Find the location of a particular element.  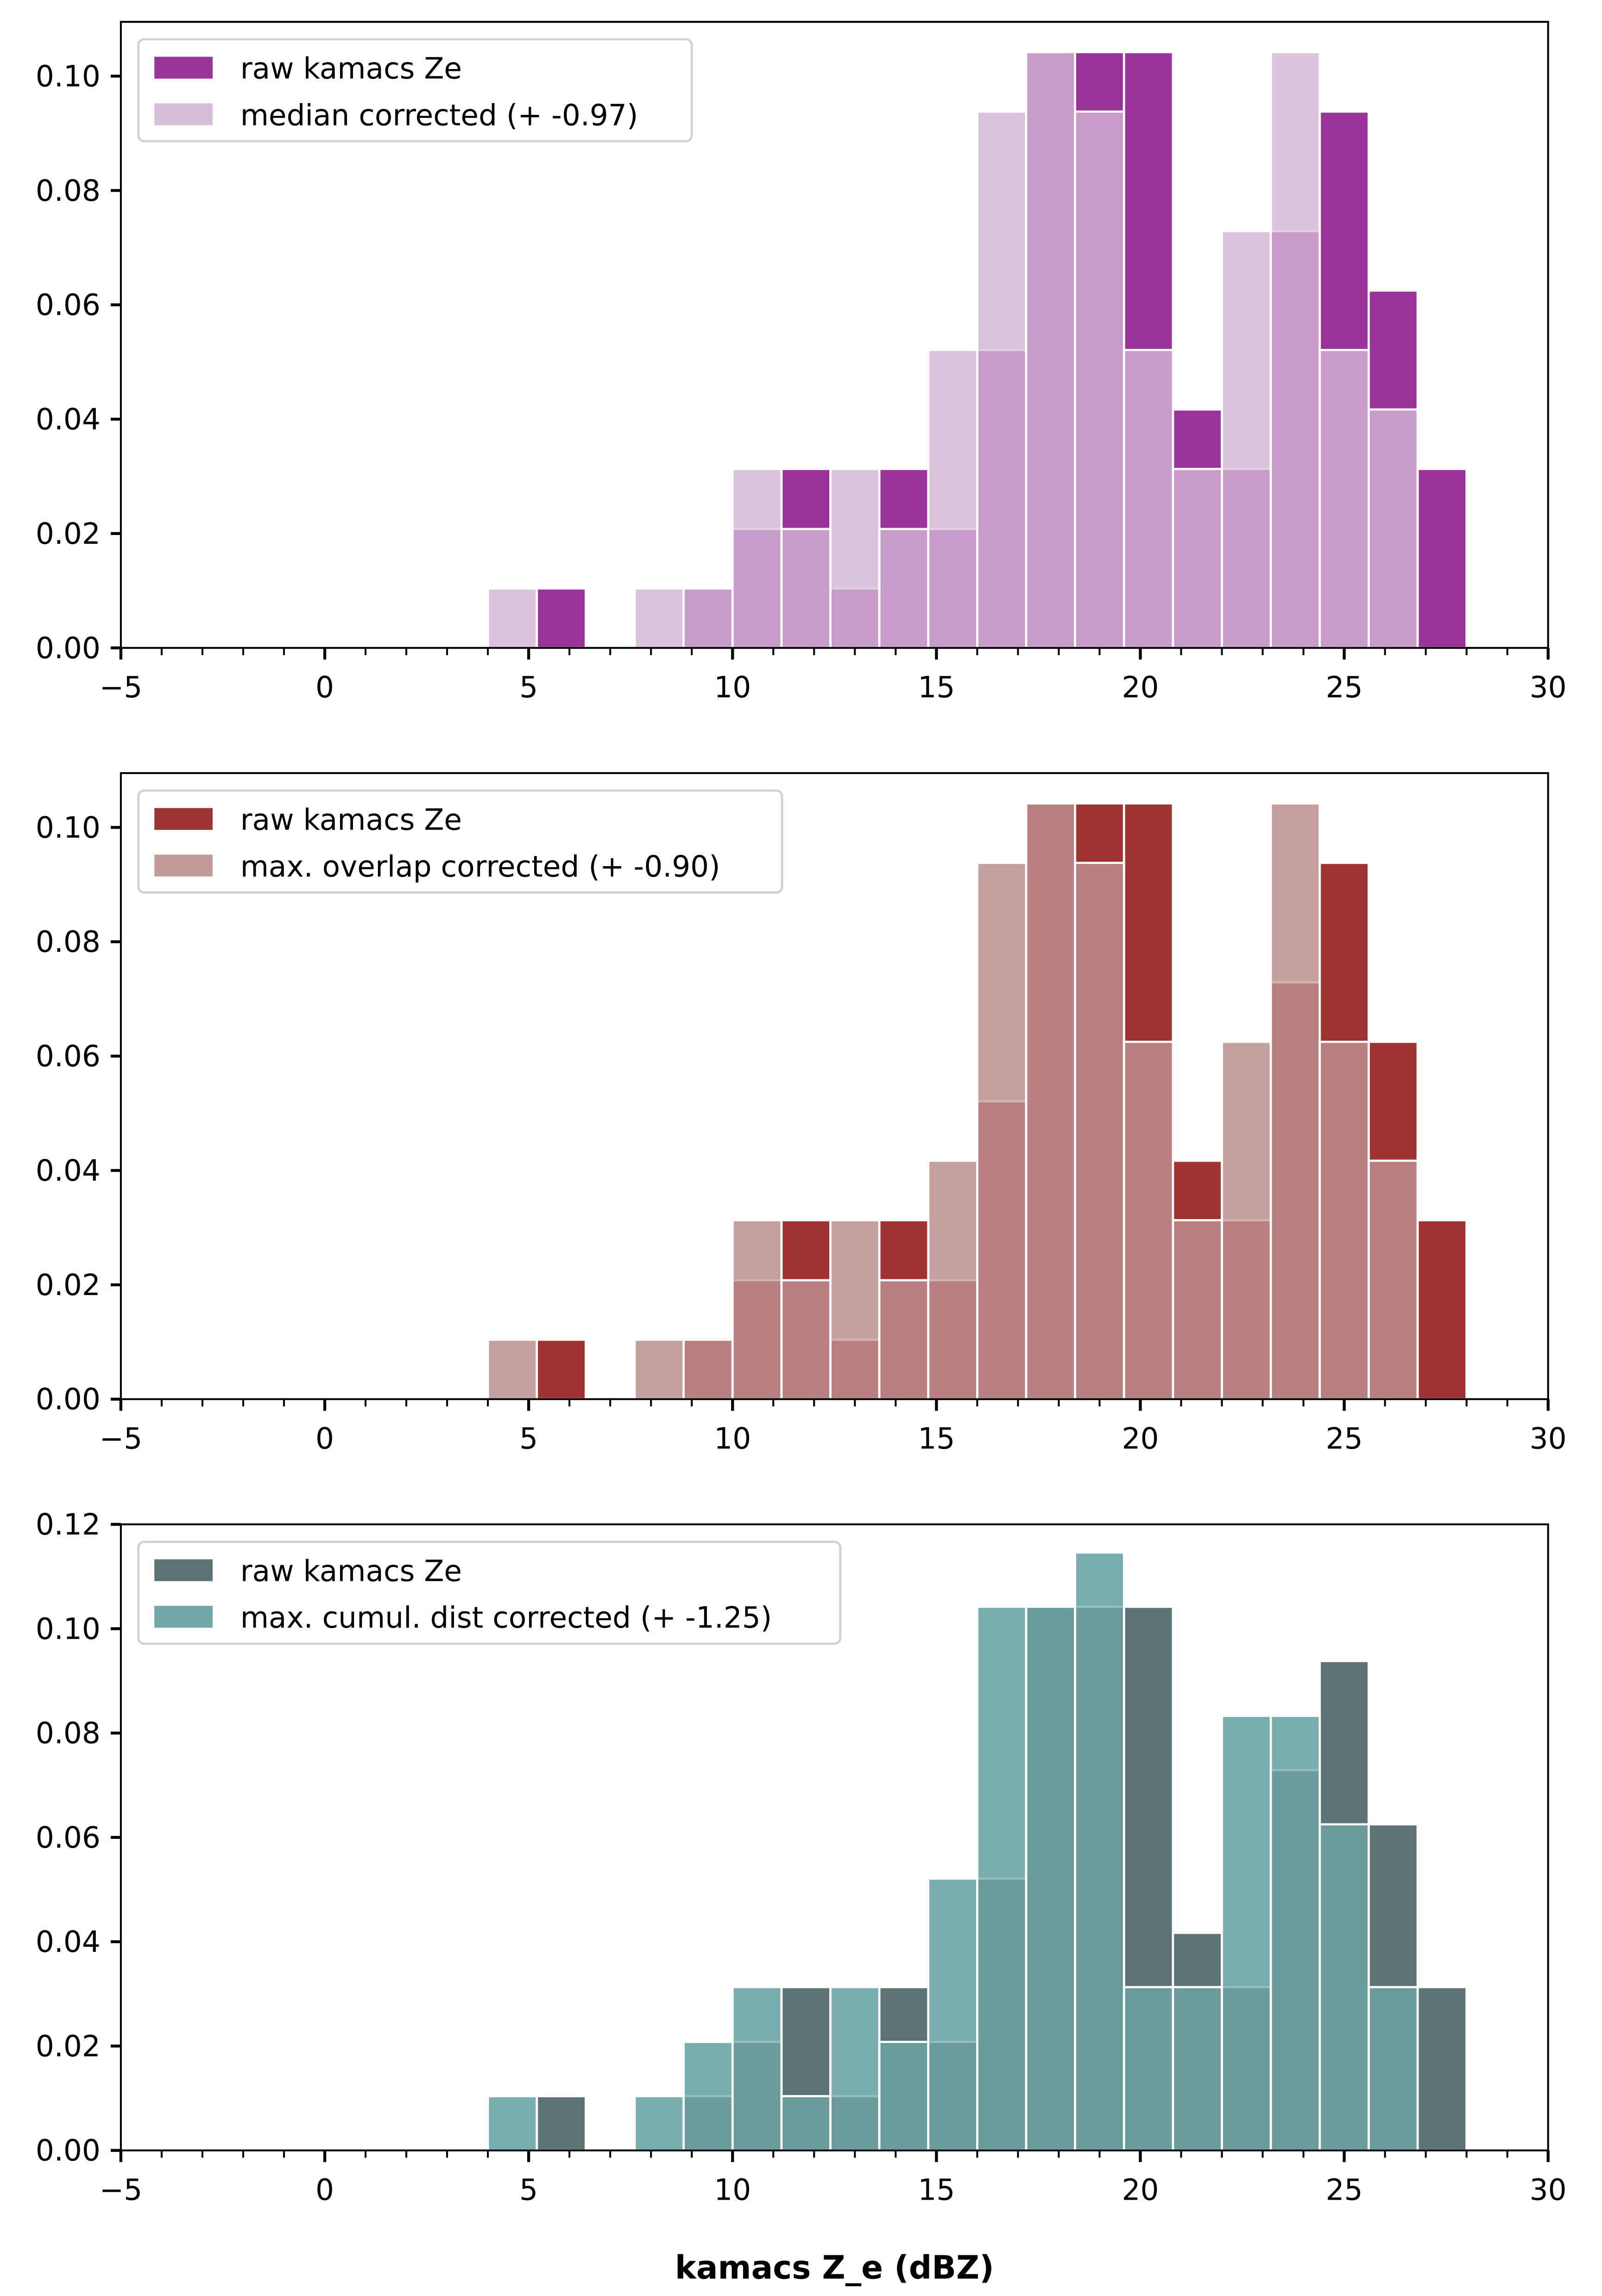

x-axis-label: kamacs Z_e (dBZ) is located at coordinates (835, 2267).